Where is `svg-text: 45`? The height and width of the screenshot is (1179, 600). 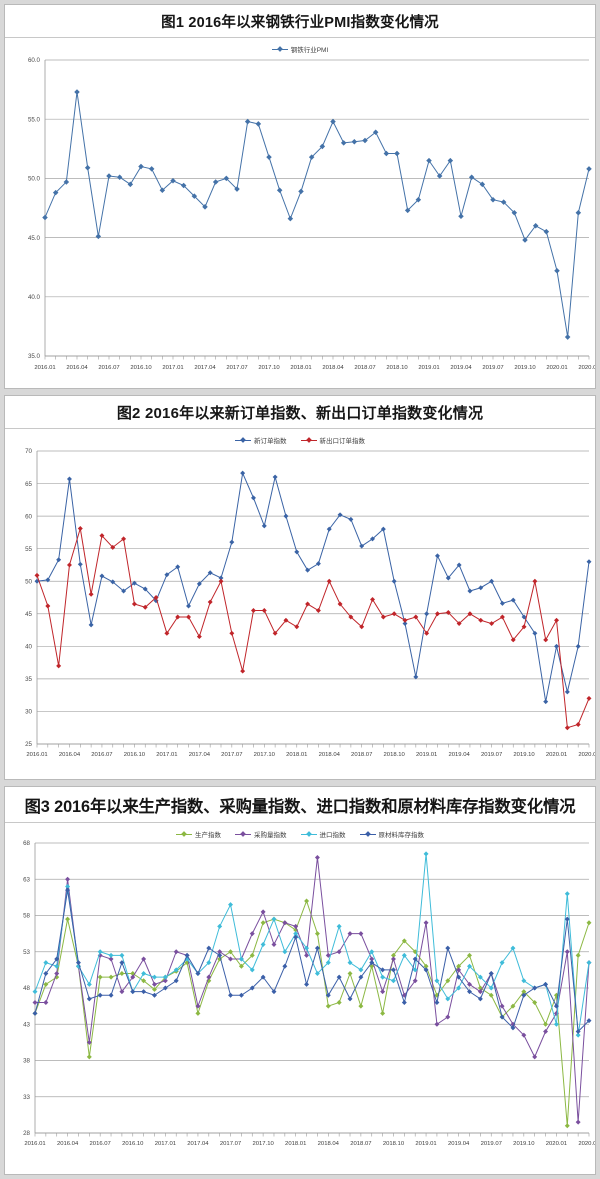
svg-text: 45 is located at coordinates (28, 614).